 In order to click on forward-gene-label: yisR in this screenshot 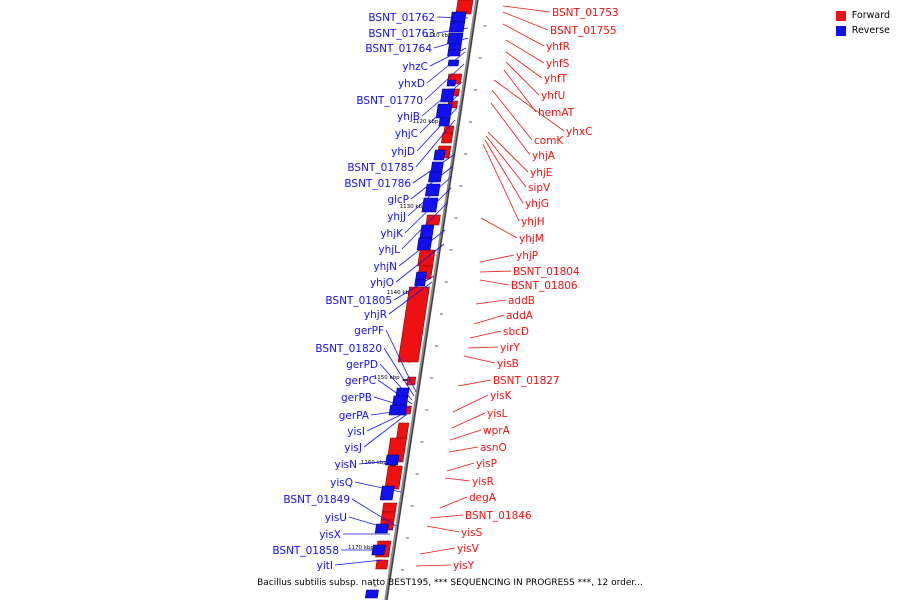, I will do `click(483, 482)`.